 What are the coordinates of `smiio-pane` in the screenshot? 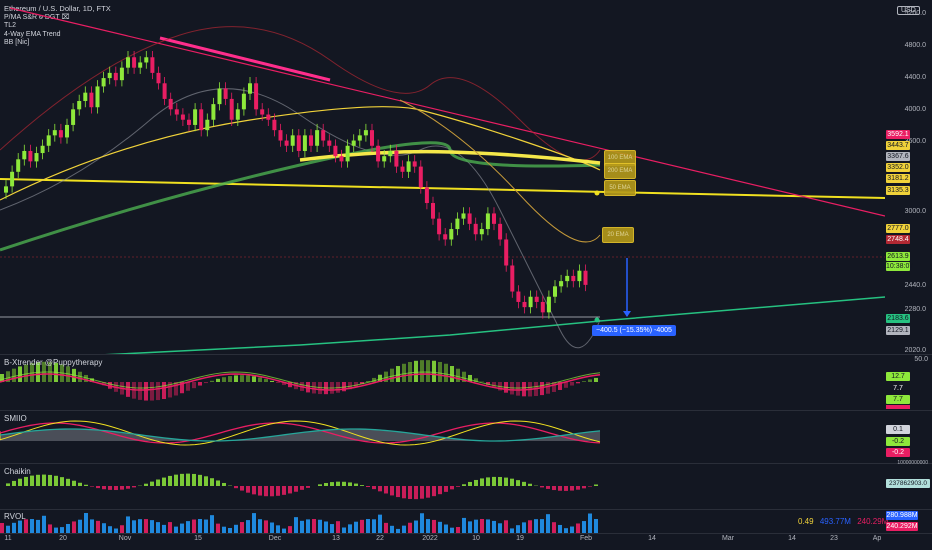 It's located at (442, 437).